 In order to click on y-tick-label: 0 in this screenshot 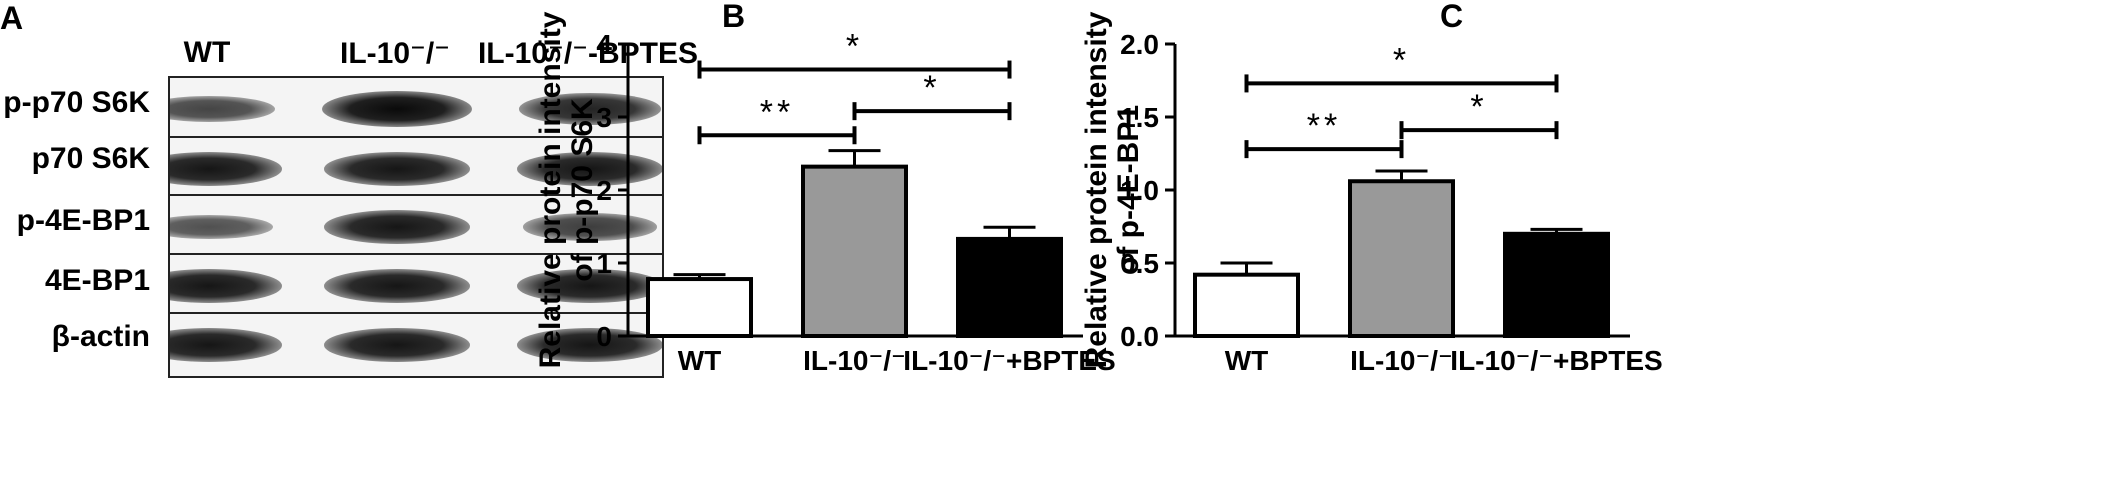, I will do `click(604, 336)`.